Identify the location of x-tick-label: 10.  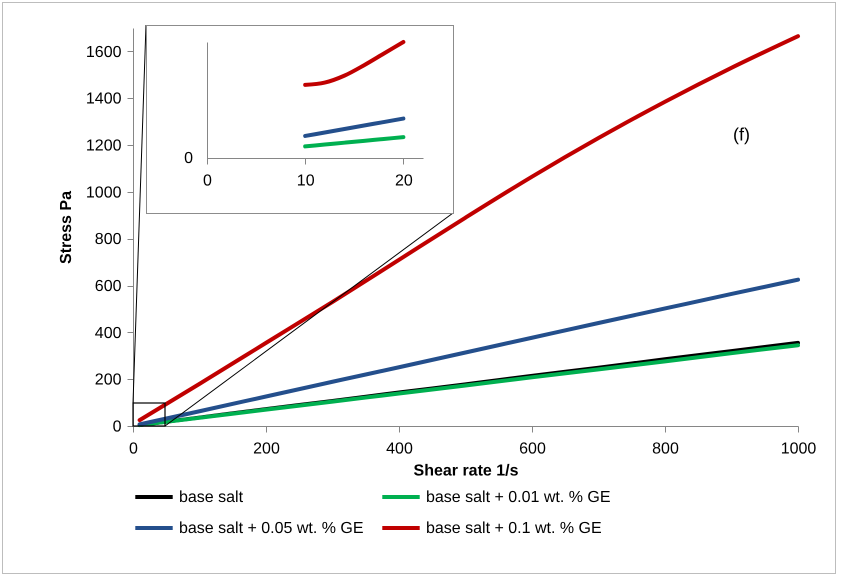
(305, 181).